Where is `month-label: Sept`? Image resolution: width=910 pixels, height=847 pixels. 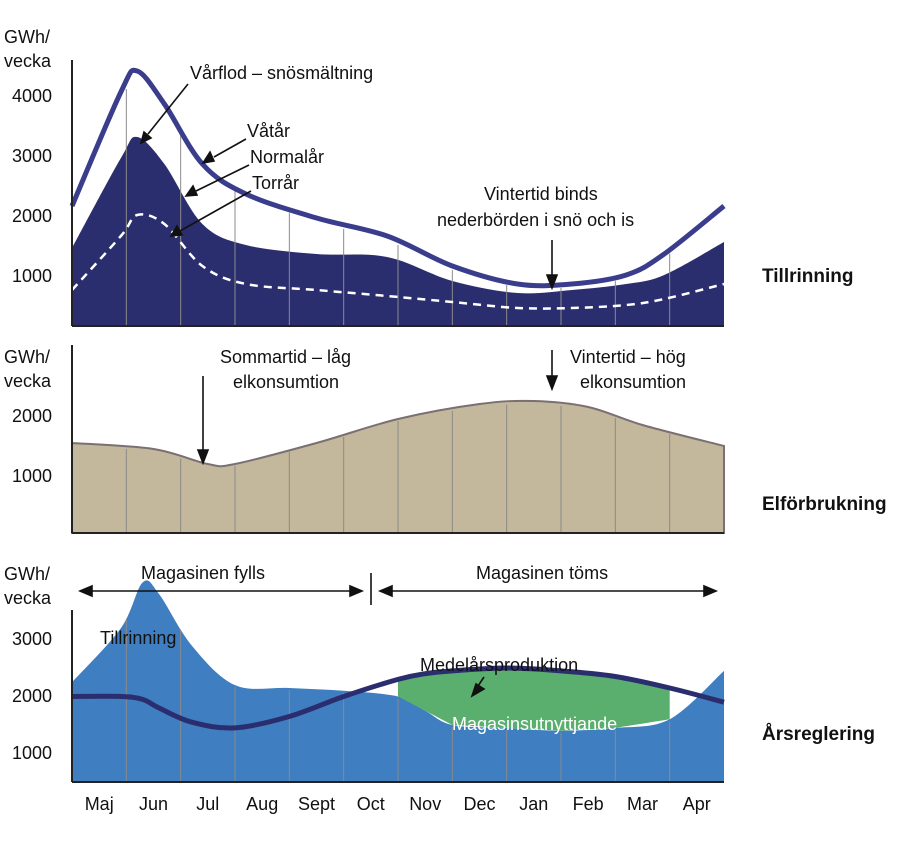
month-label: Sept is located at coordinates (316, 804).